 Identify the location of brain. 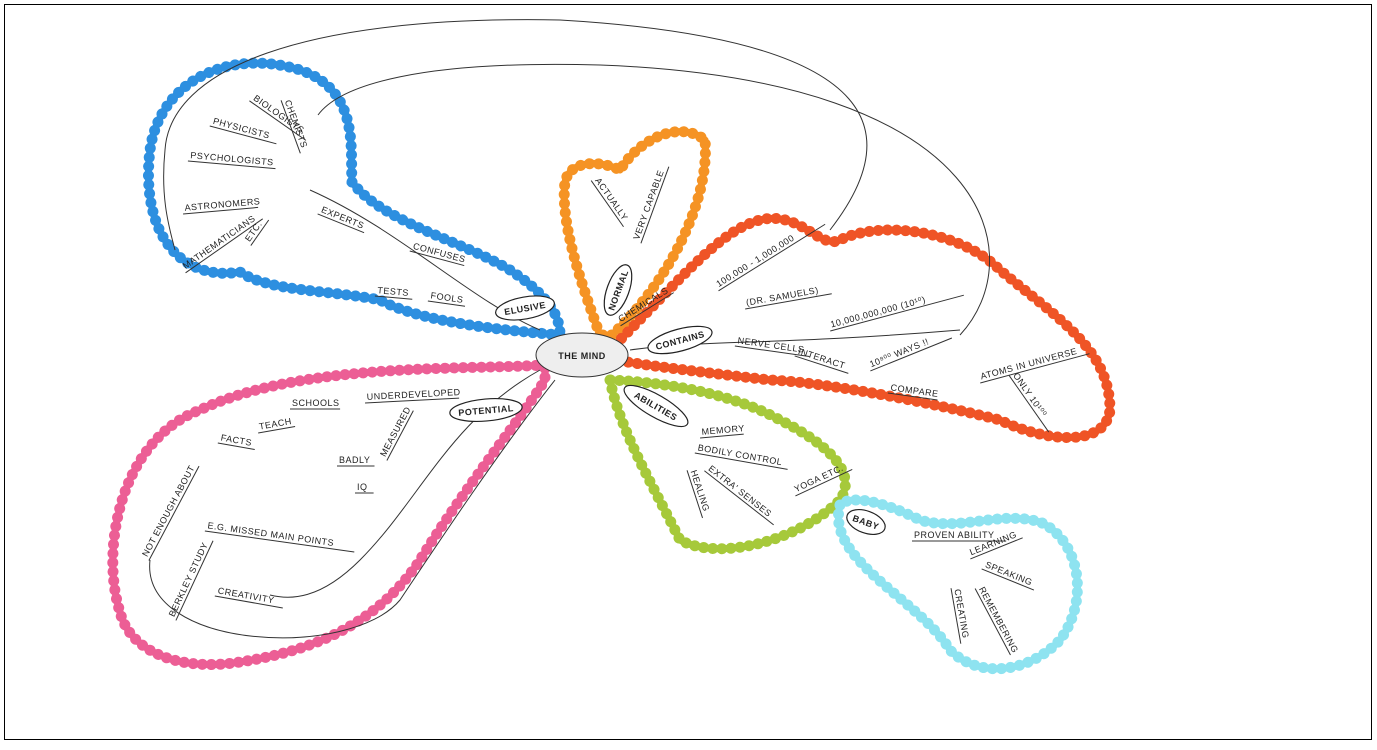
(582, 355).